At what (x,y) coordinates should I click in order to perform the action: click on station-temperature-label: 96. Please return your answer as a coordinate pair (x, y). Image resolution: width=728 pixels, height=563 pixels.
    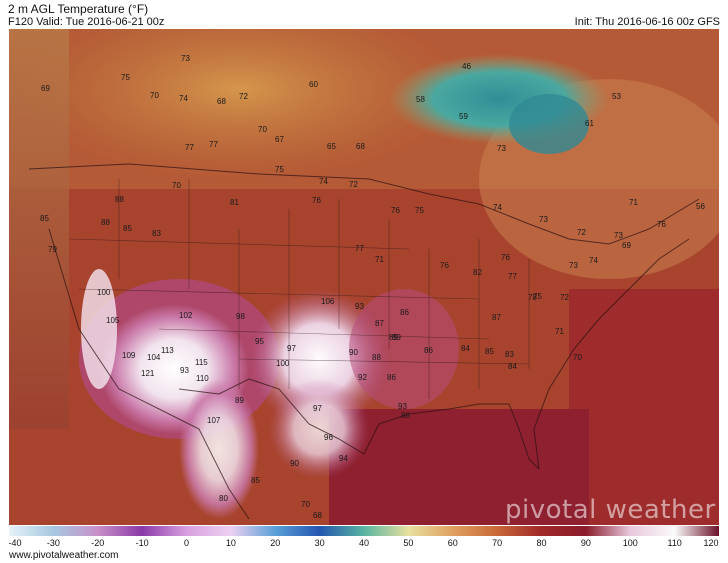
    Looking at the image, I should click on (328, 437).